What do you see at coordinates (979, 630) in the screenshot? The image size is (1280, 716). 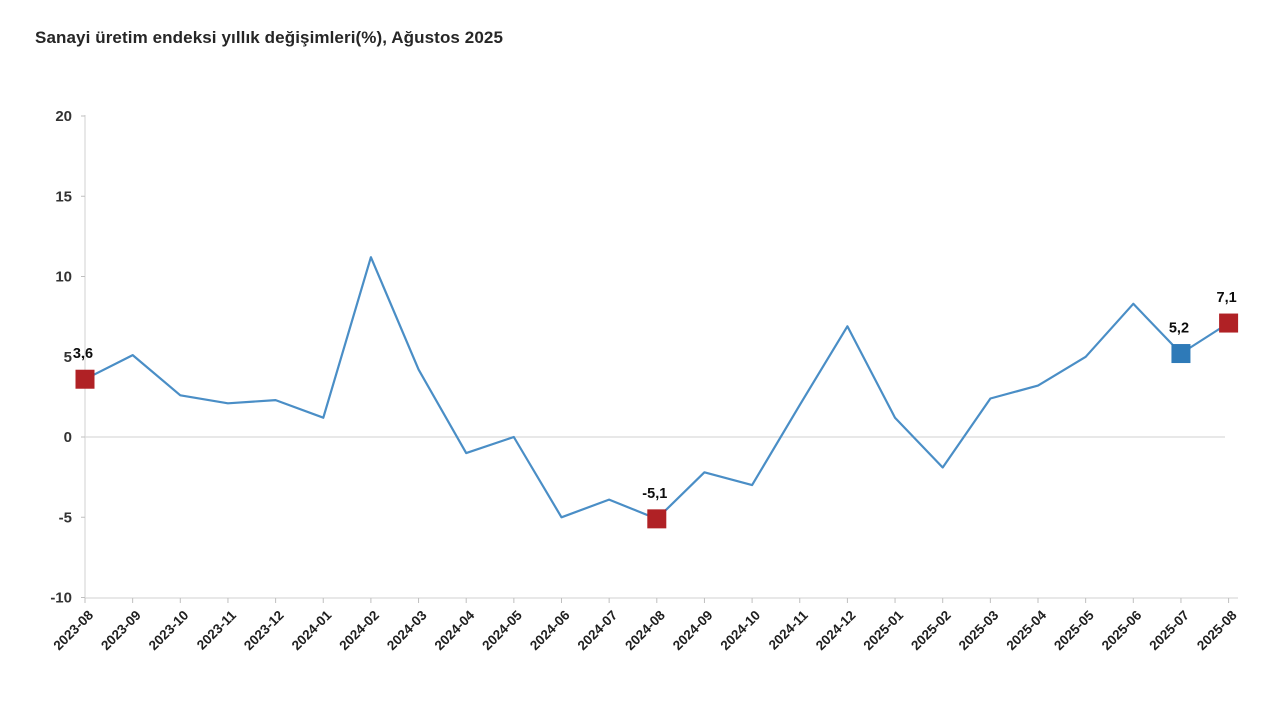 I see `x-axis-tick-label: 2025-03` at bounding box center [979, 630].